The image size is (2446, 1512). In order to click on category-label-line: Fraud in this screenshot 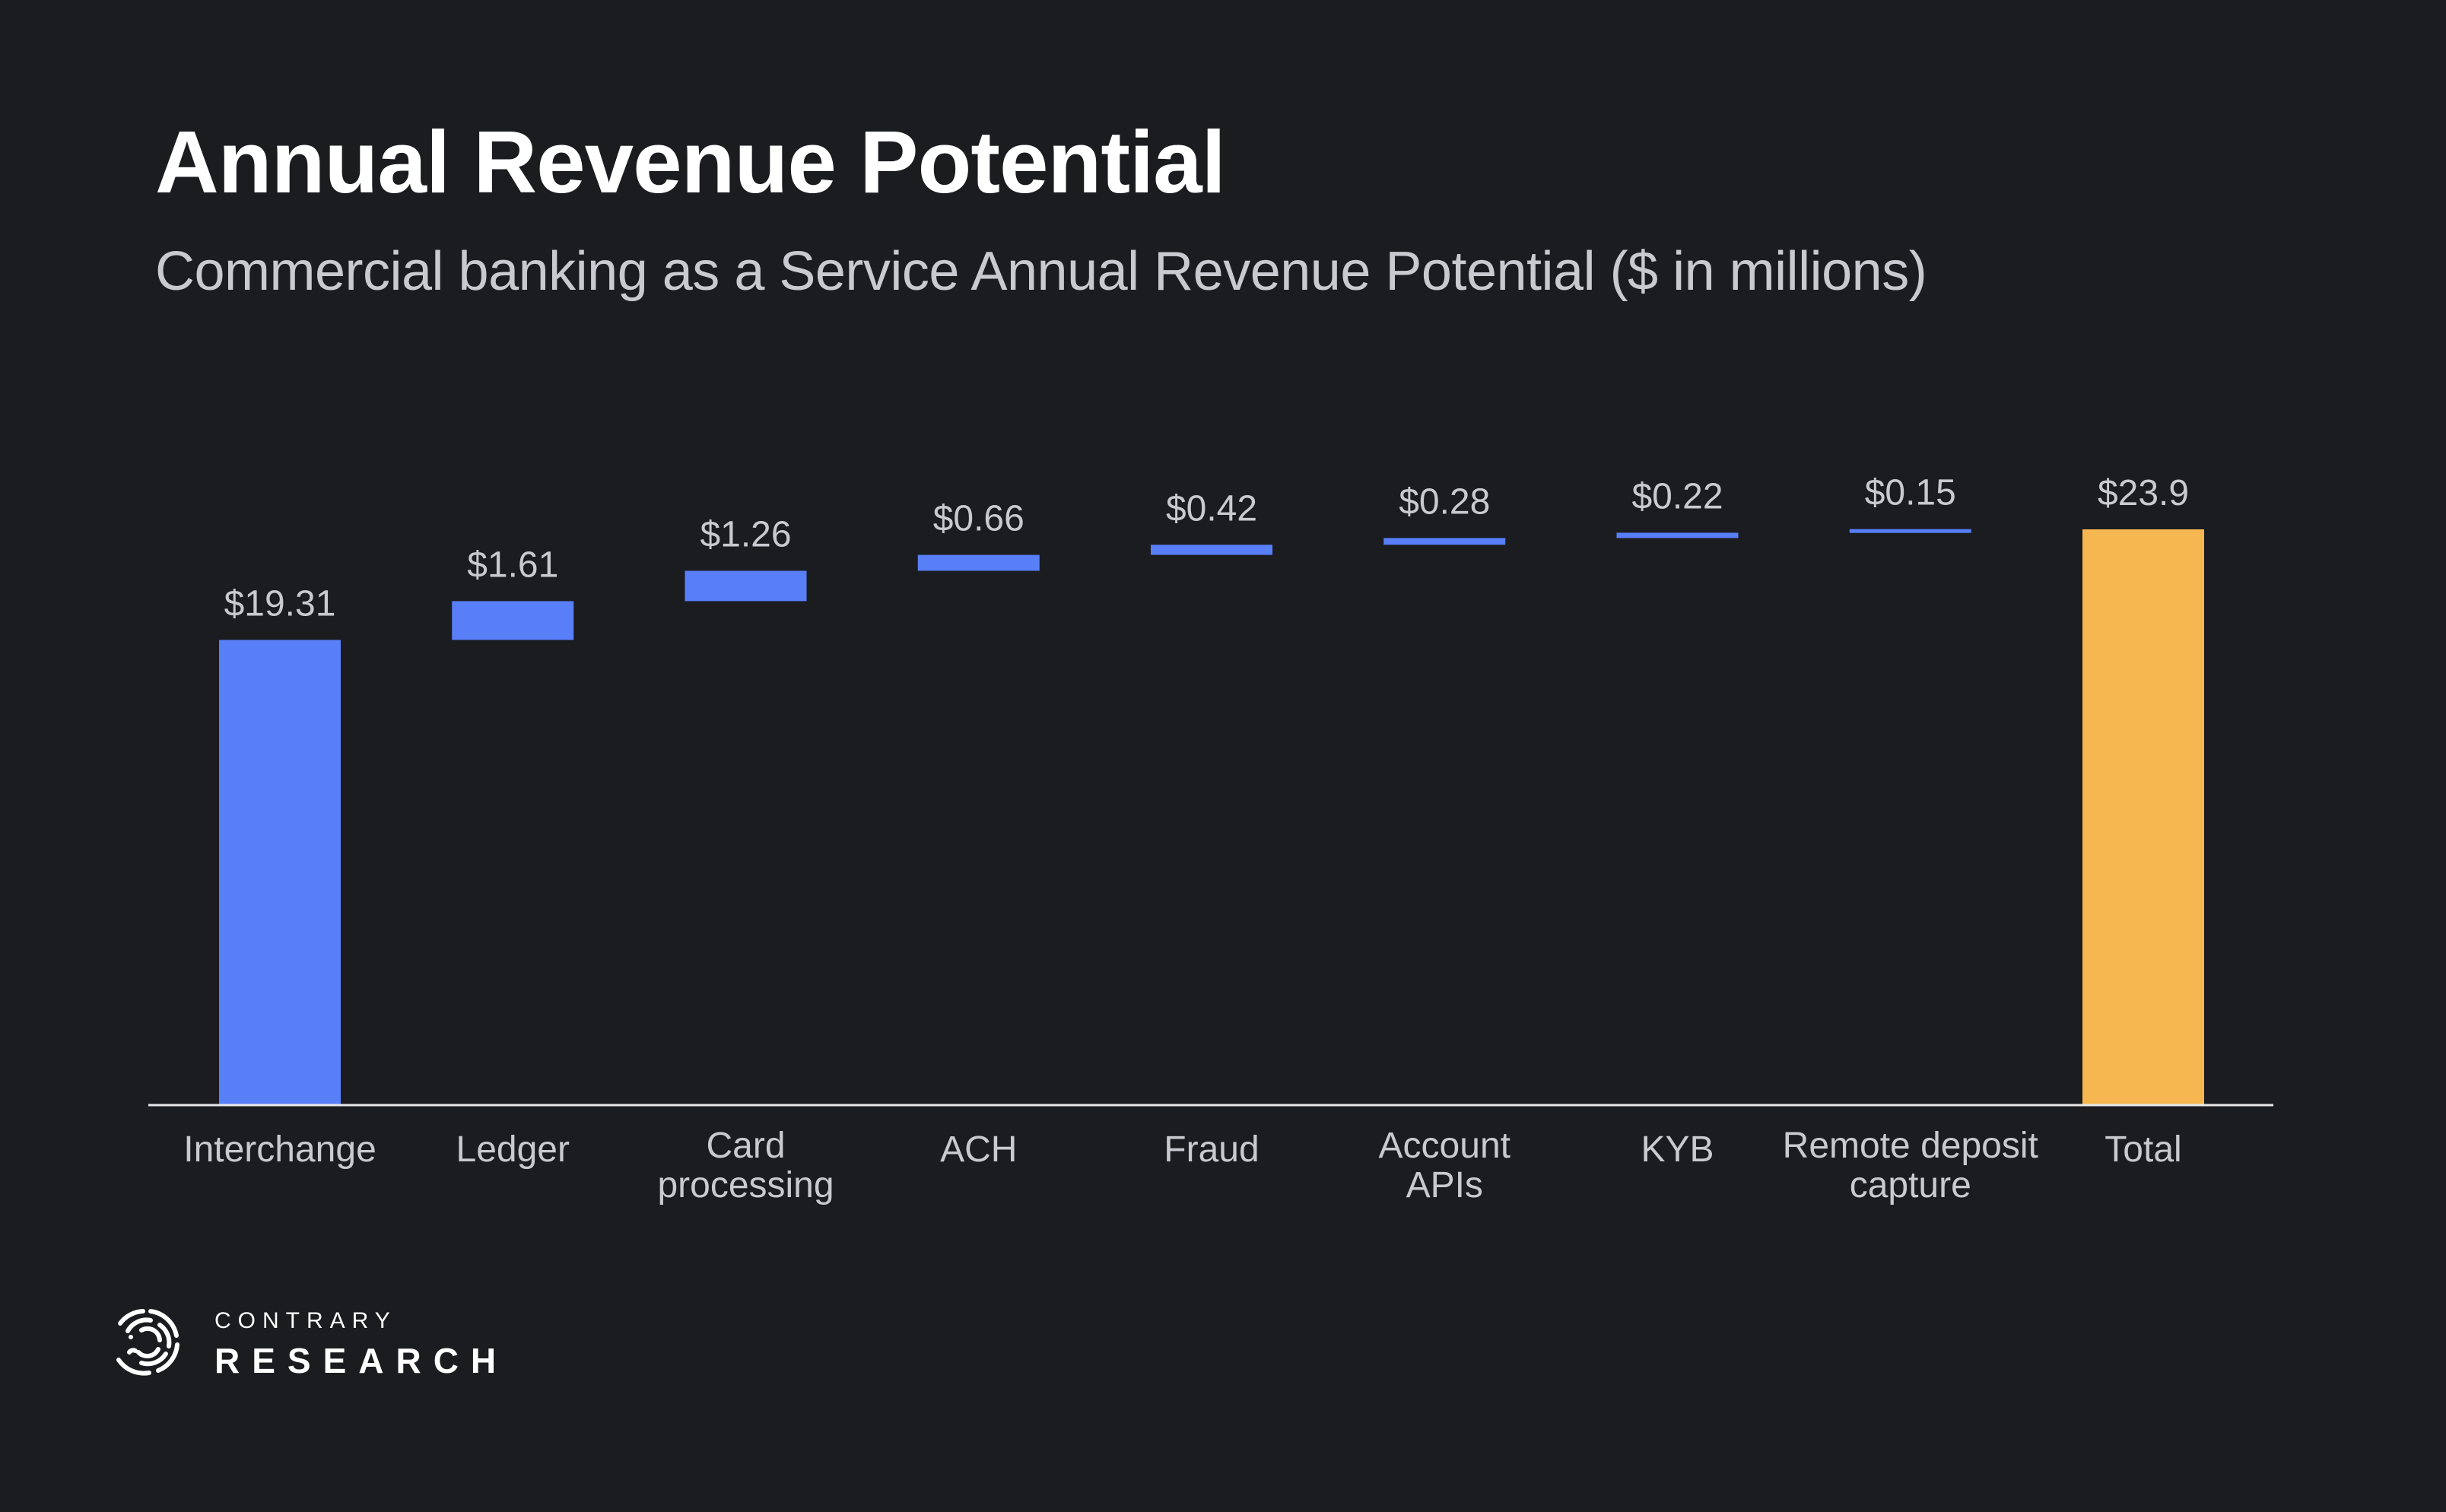, I will do `click(1211, 1149)`.